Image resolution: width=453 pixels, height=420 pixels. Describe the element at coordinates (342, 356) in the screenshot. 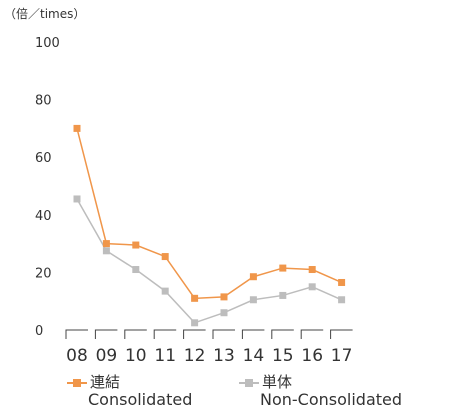

I see `x-tick-label: 17` at that location.